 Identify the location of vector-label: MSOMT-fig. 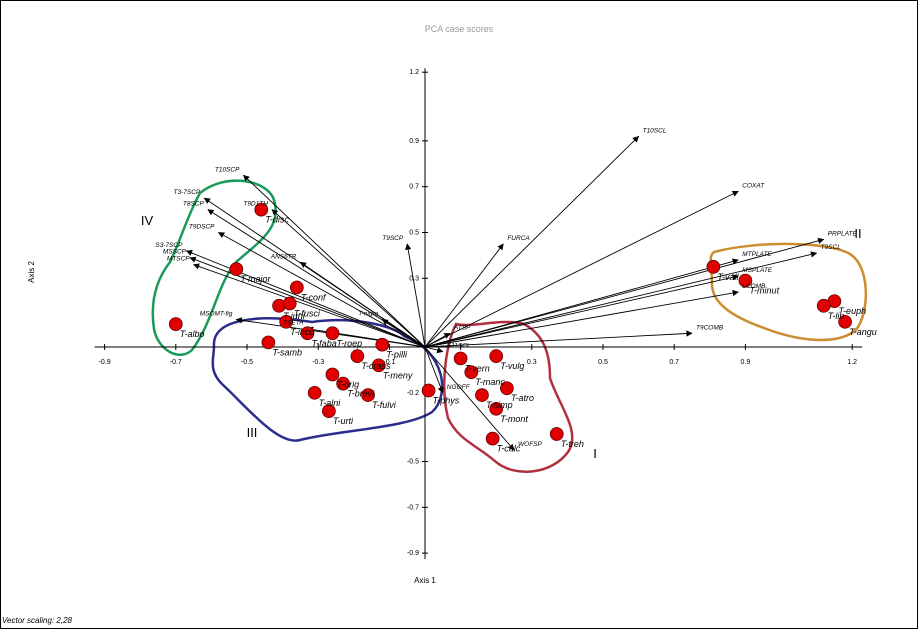
(216, 314).